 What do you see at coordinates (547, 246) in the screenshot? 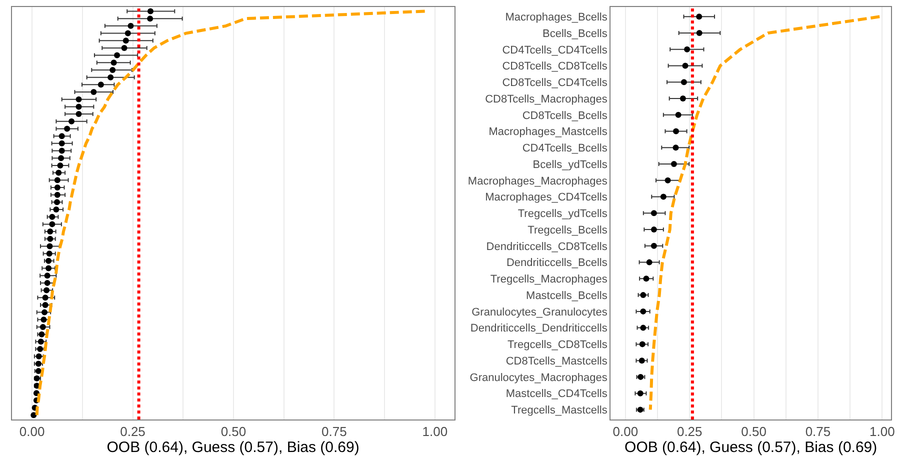
I see `y-tick-label: Dendriticcells_CD8Tcells` at bounding box center [547, 246].